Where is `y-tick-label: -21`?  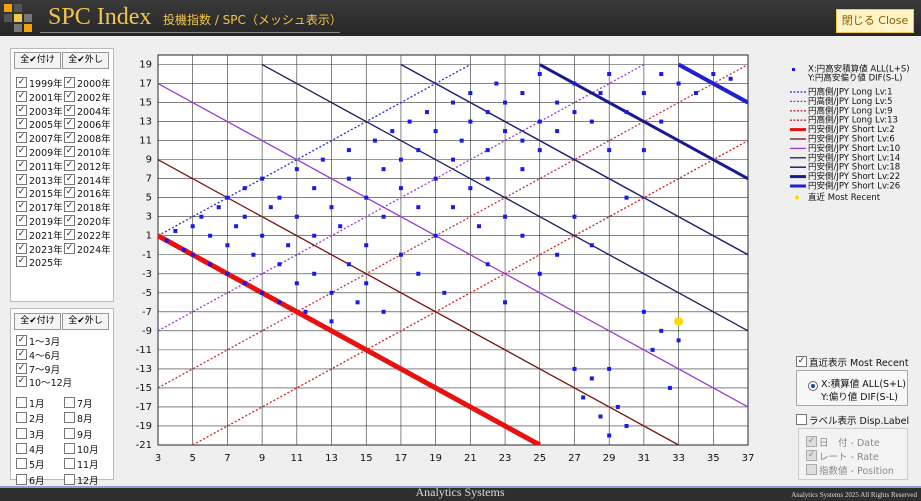
y-tick-label: -21 is located at coordinates (144, 445).